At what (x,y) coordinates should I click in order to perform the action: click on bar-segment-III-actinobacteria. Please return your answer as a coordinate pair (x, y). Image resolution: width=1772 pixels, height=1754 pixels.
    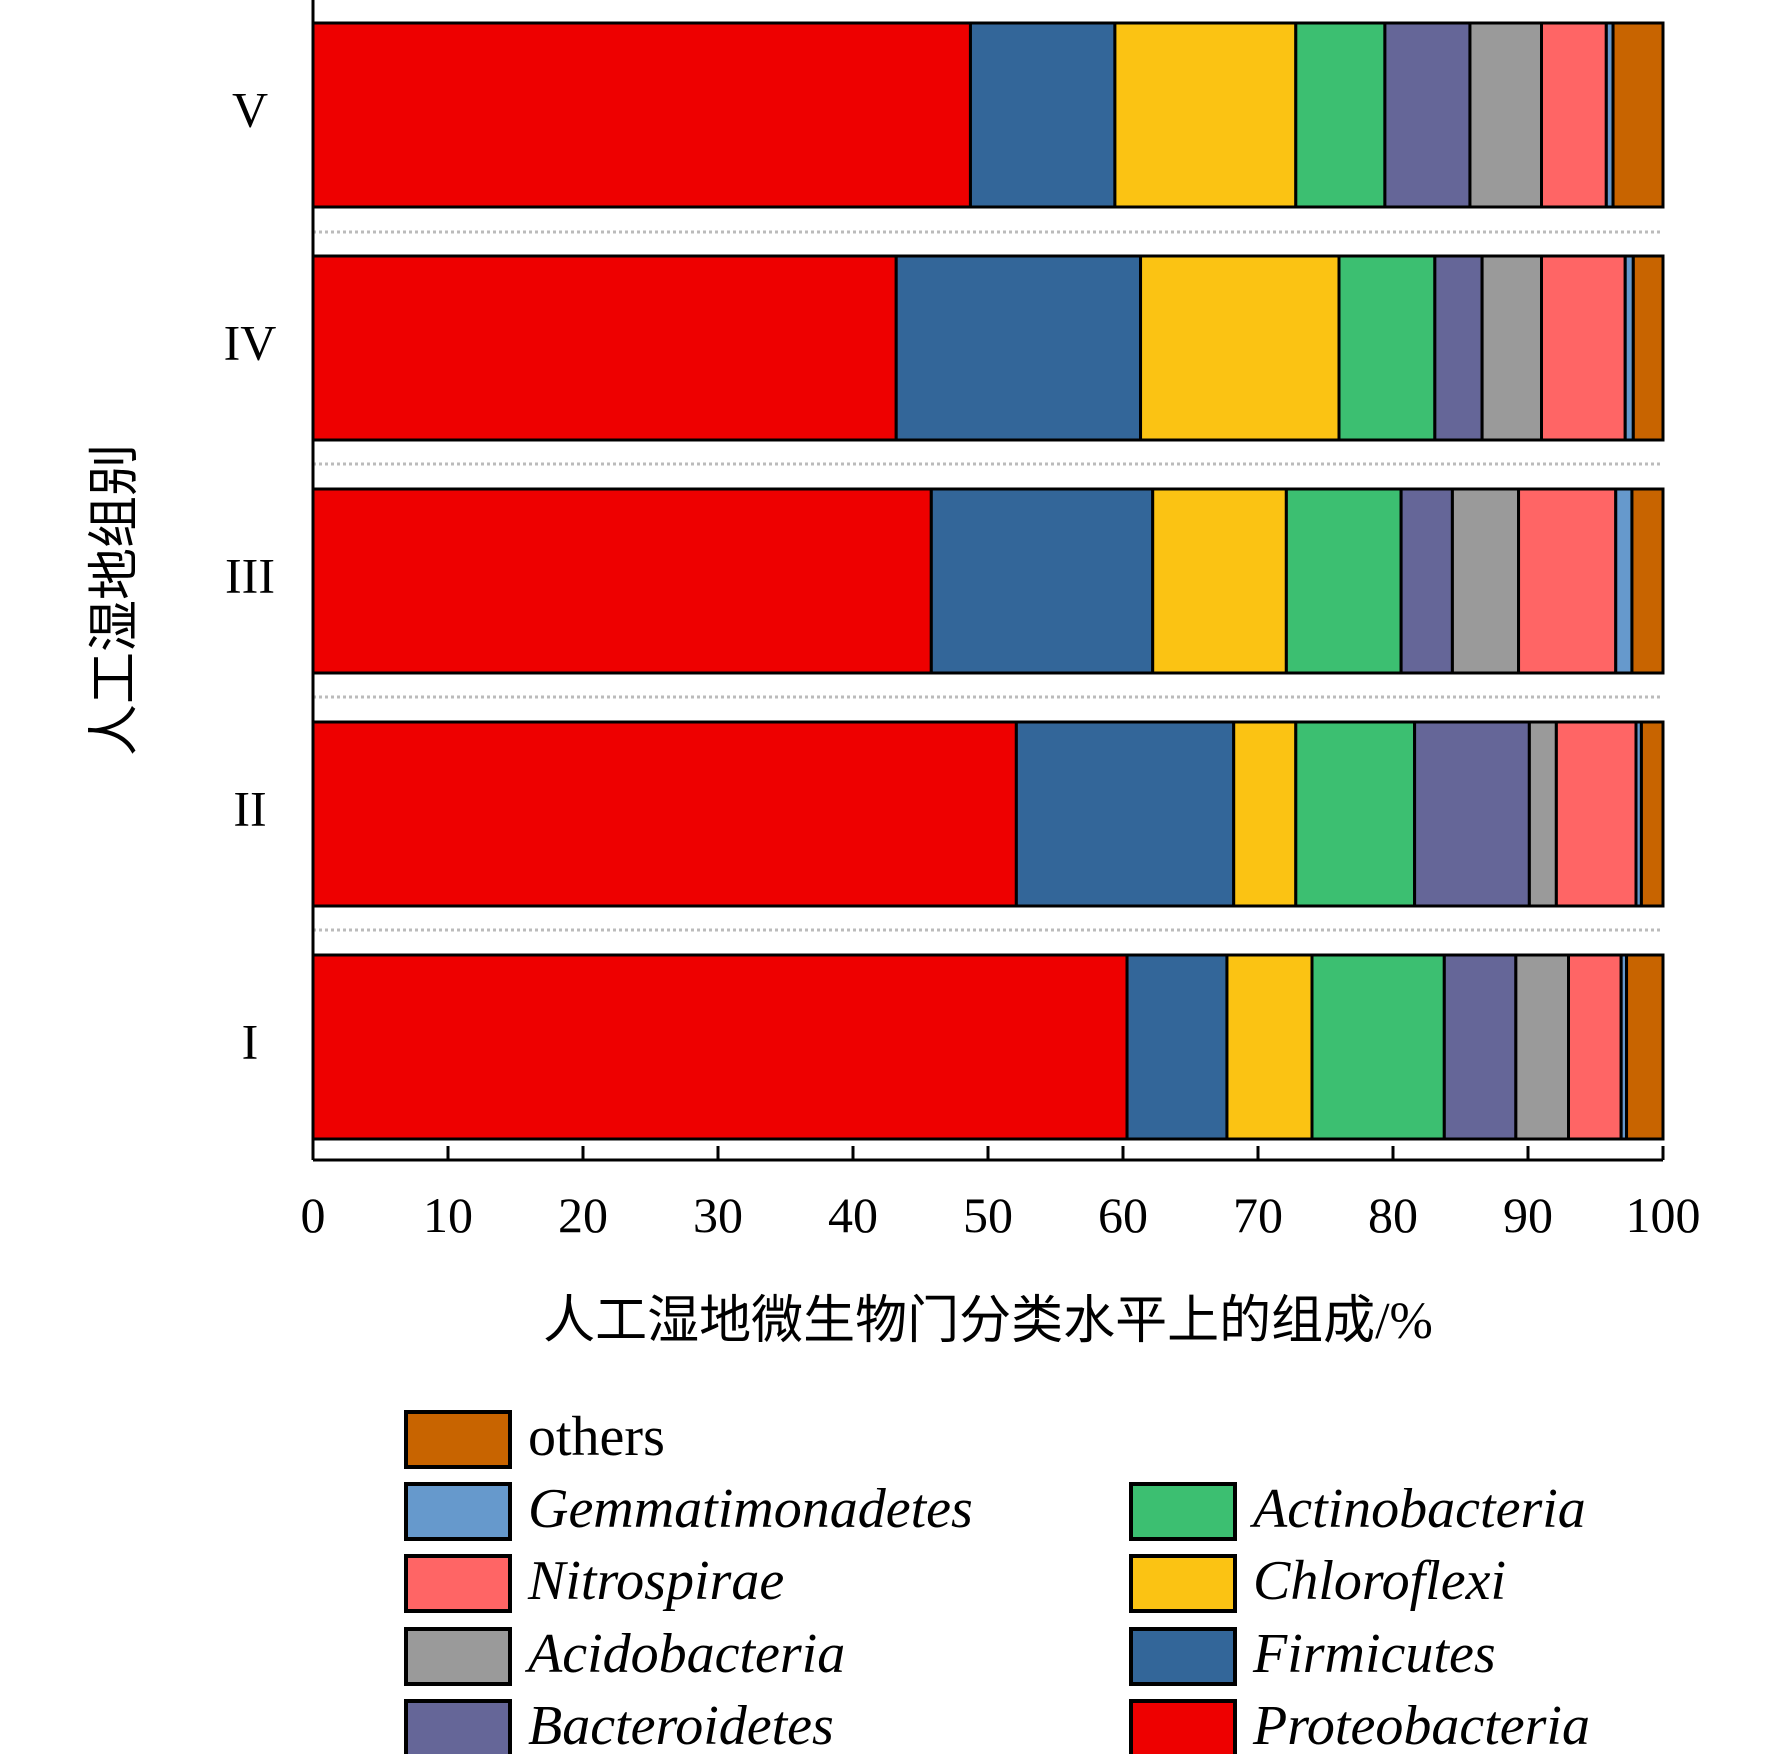
    Looking at the image, I should click on (1343, 581).